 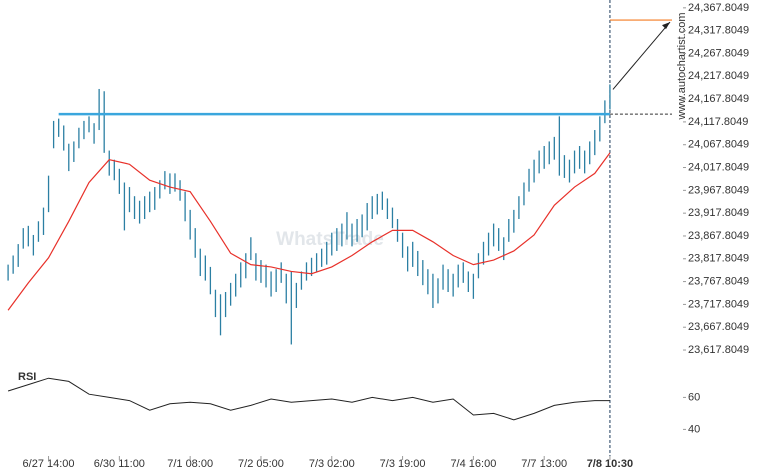 What do you see at coordinates (718, 282) in the screenshot?
I see `y-tick-label: 23,767.8049` at bounding box center [718, 282].